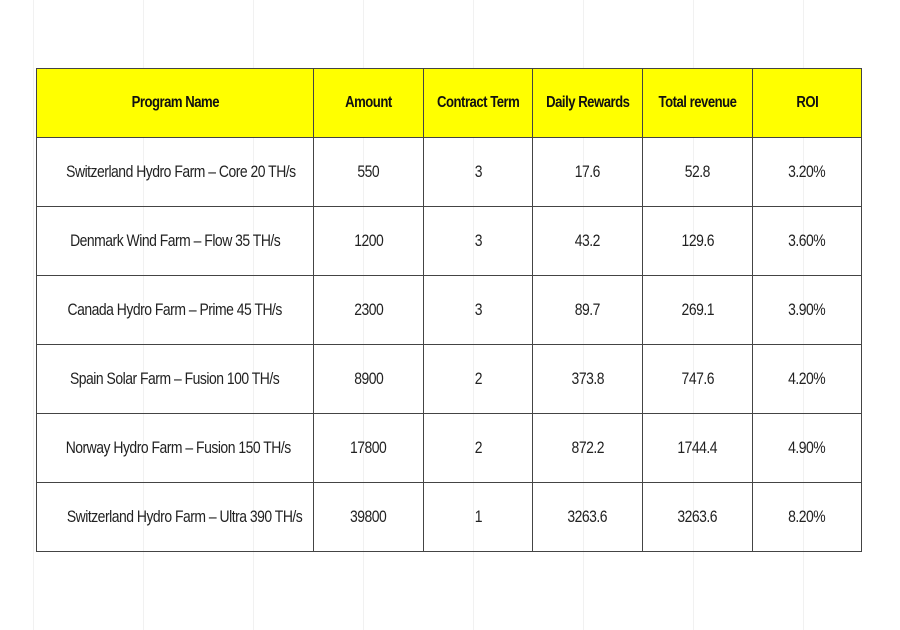  I want to click on table-cell-text: 43.2, so click(587, 240).